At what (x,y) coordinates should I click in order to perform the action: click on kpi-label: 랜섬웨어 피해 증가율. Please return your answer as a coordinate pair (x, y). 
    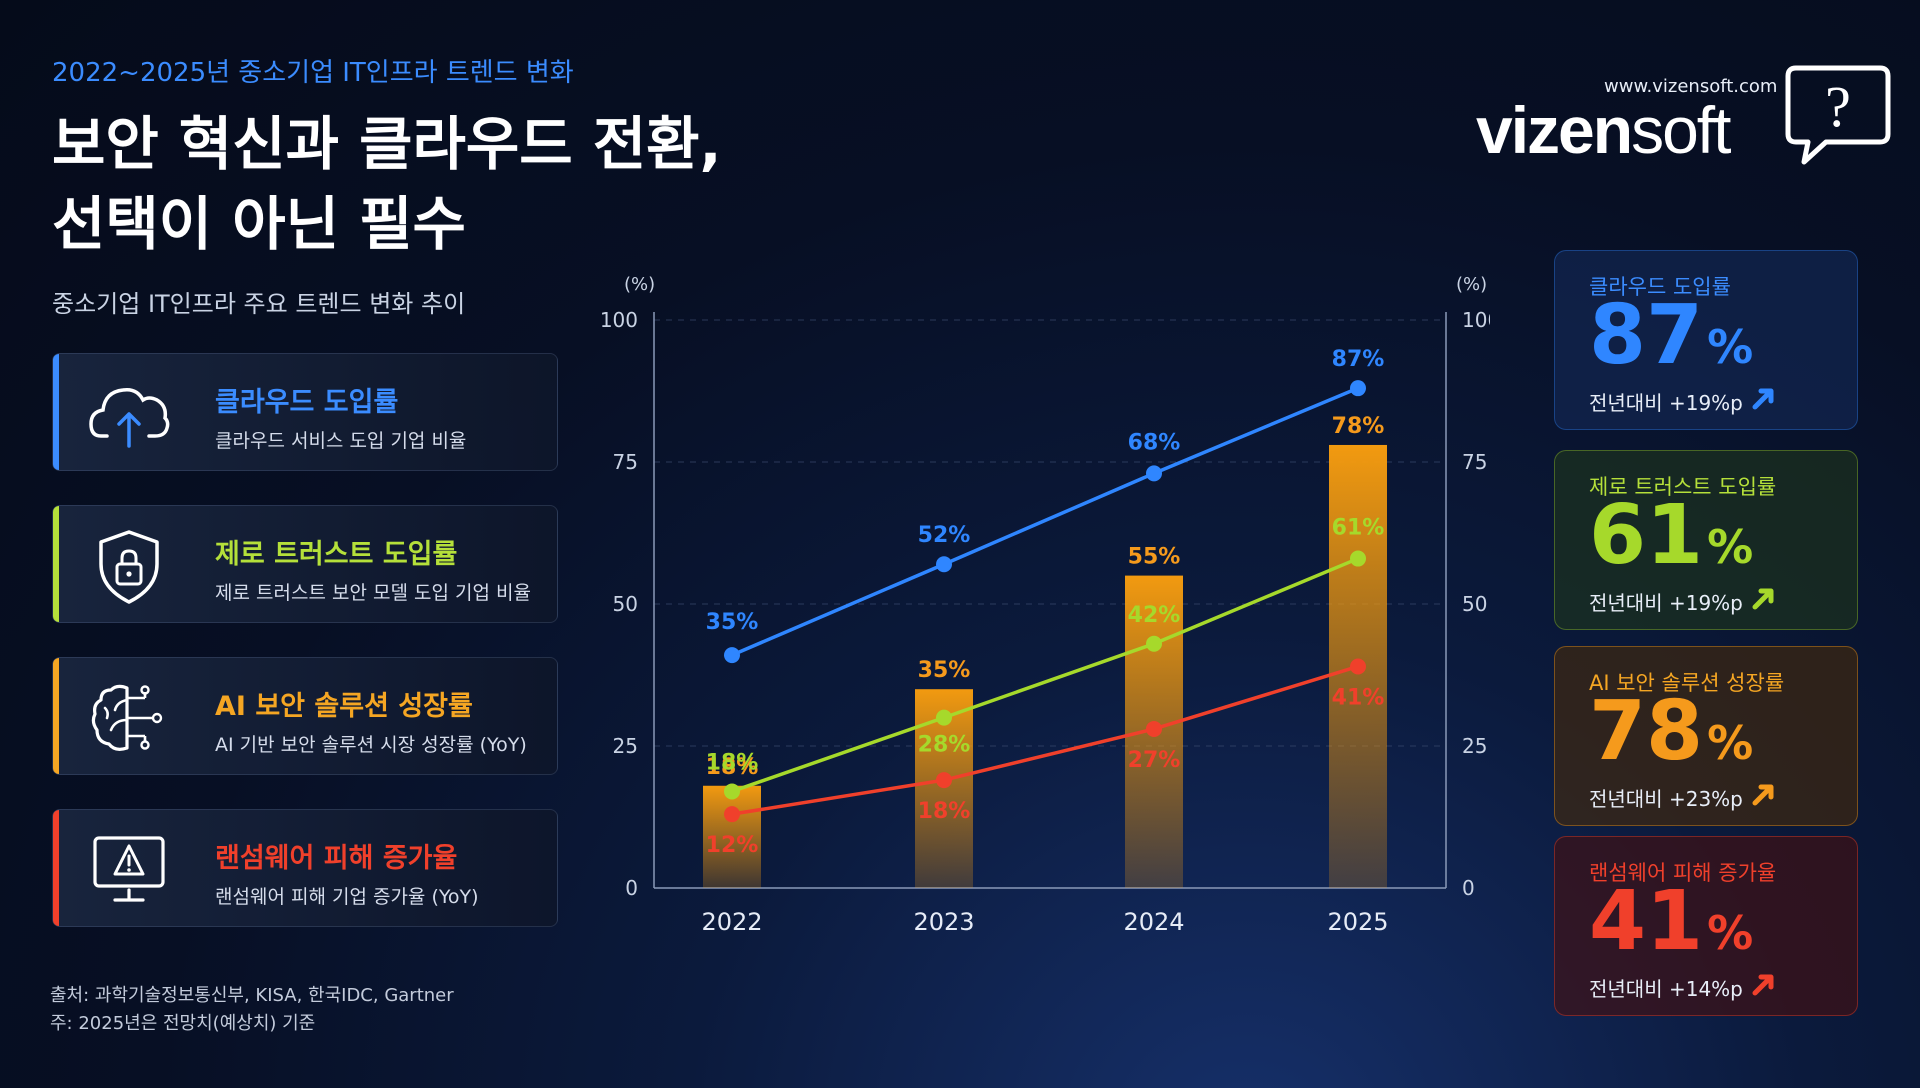
    Looking at the image, I should click on (1683, 873).